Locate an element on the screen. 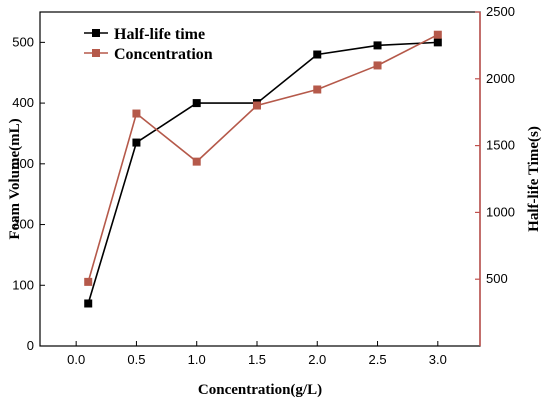 Image resolution: width=550 pixels, height=402 pixels. right-y-tick-label: 1000 is located at coordinates (500, 211).